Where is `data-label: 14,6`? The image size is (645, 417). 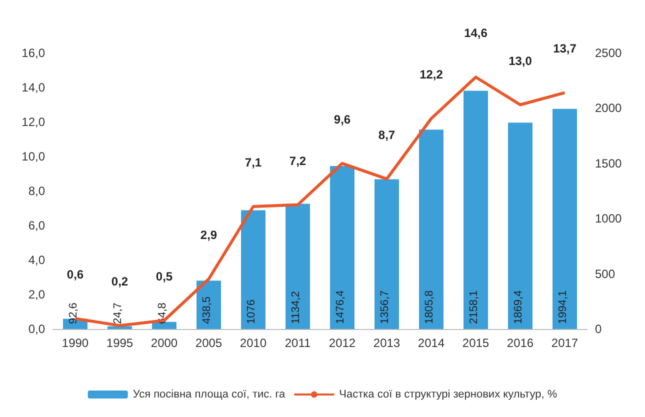 data-label: 14,6 is located at coordinates (476, 33).